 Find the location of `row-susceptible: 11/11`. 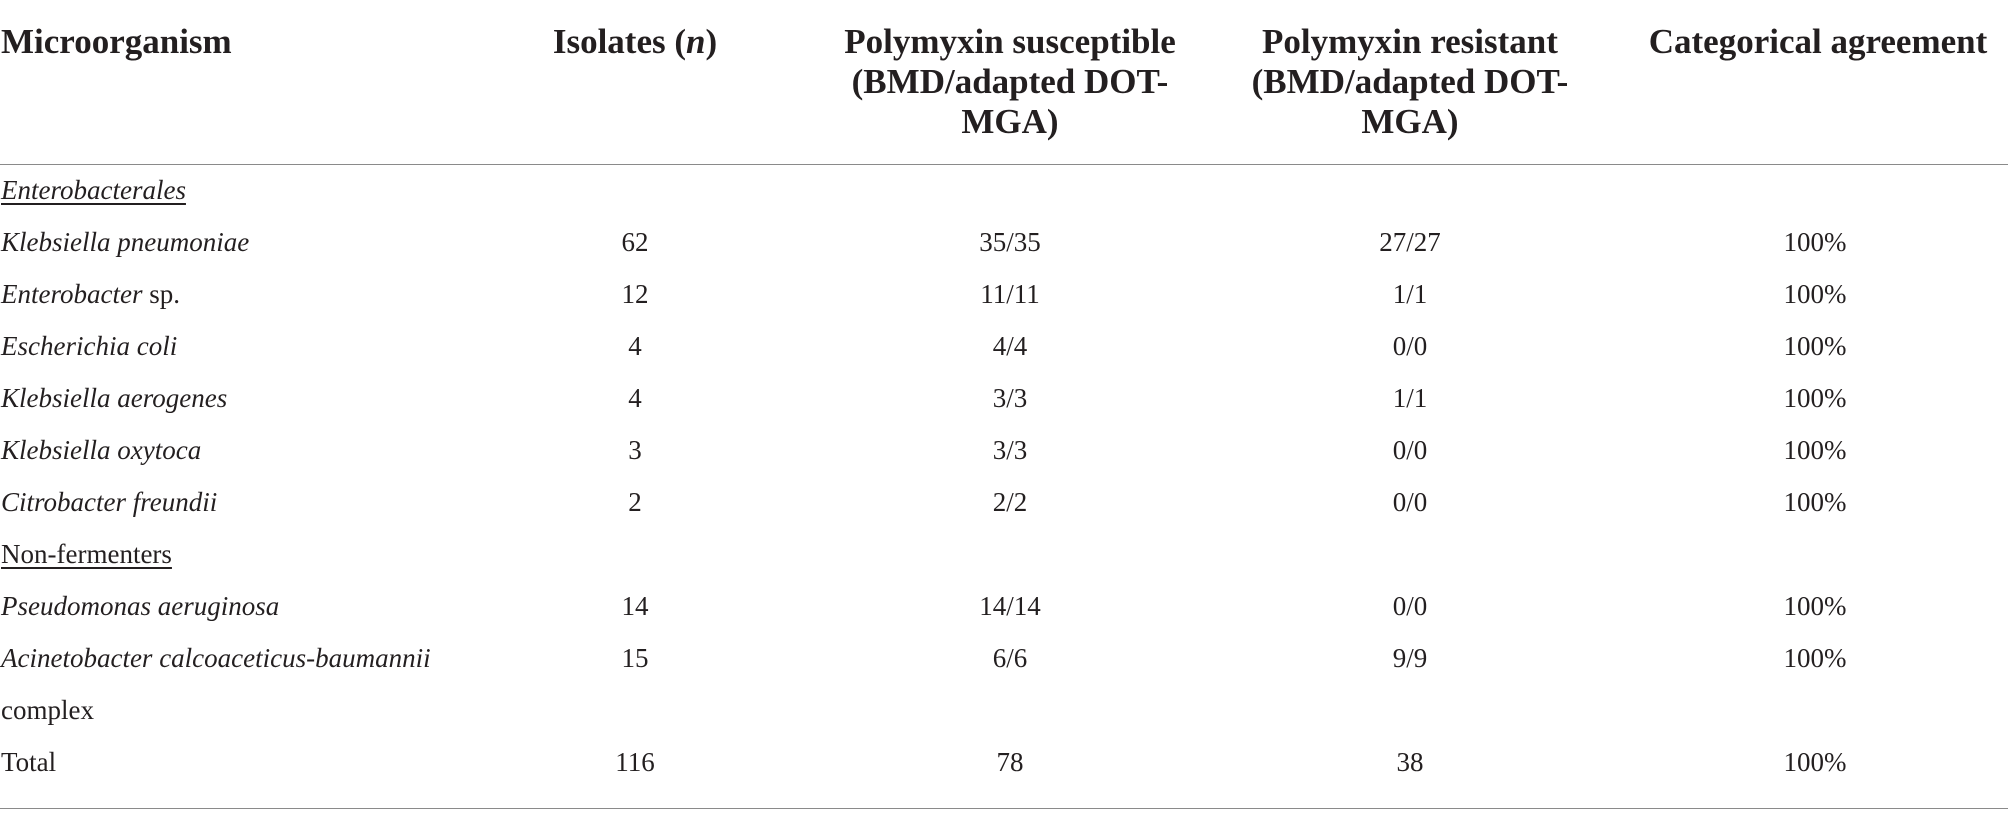

row-susceptible: 11/11 is located at coordinates (1010, 294).